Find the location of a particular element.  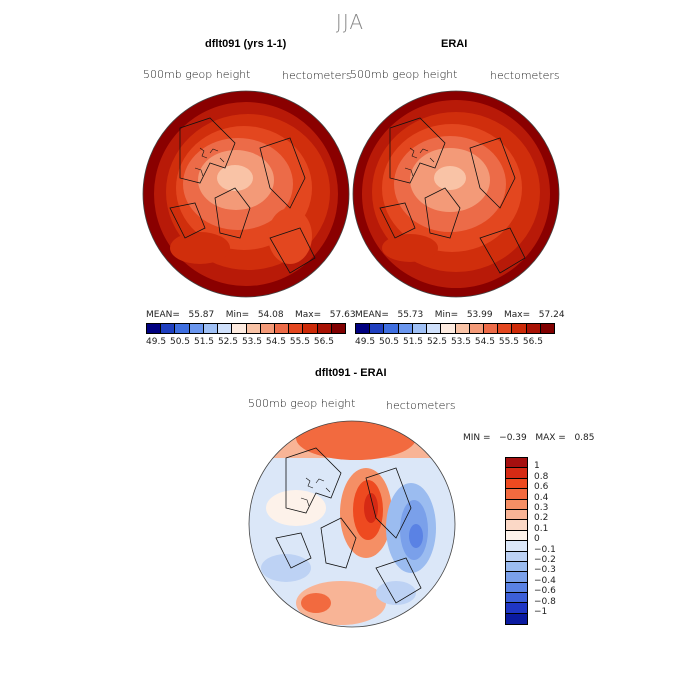

colorbar-tick-label: 55.5 is located at coordinates (299, 342).